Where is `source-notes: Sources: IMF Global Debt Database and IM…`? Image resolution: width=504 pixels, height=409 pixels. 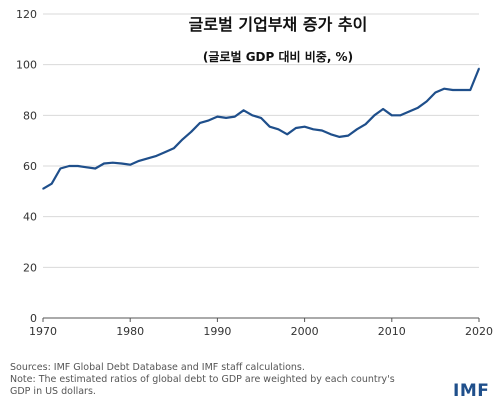 source-notes: Sources: IMF Global Debt Database and IM… is located at coordinates (230, 380).